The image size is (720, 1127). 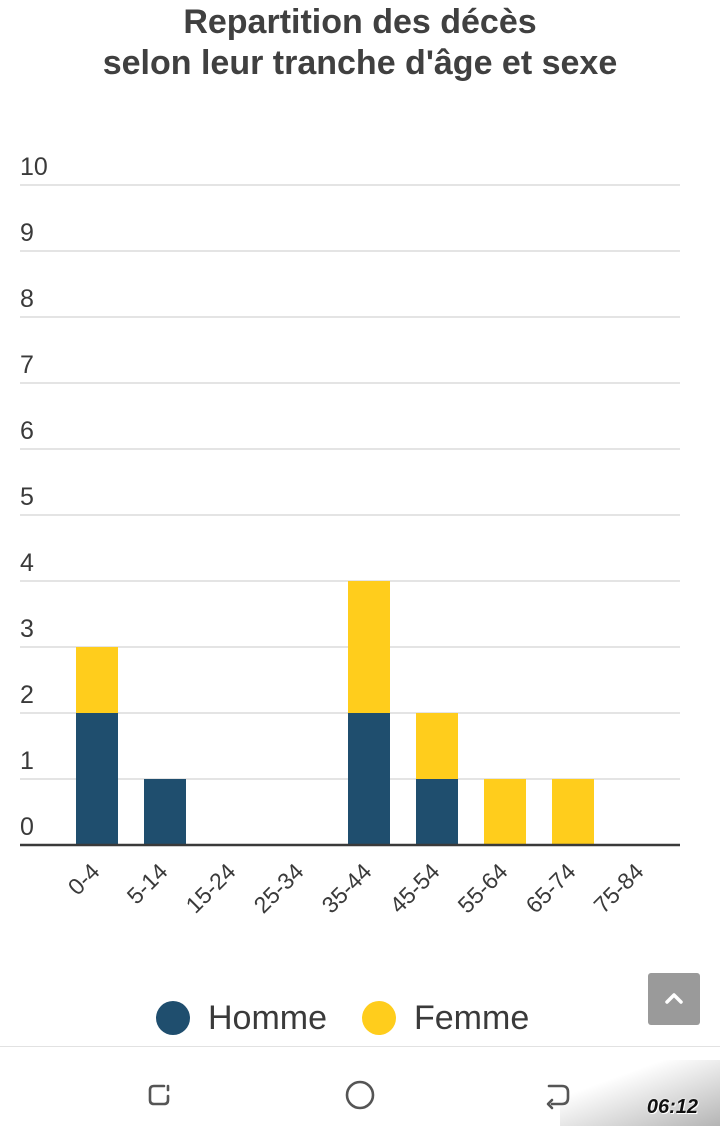 What do you see at coordinates (147, 883) in the screenshot?
I see `x-tick-label: 5-14` at bounding box center [147, 883].